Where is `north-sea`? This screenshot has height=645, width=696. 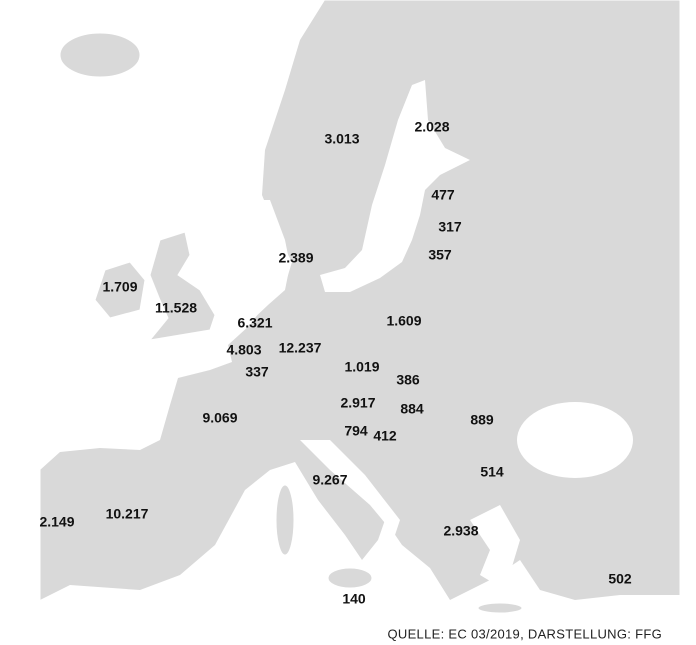 north-sea is located at coordinates (251, 265).